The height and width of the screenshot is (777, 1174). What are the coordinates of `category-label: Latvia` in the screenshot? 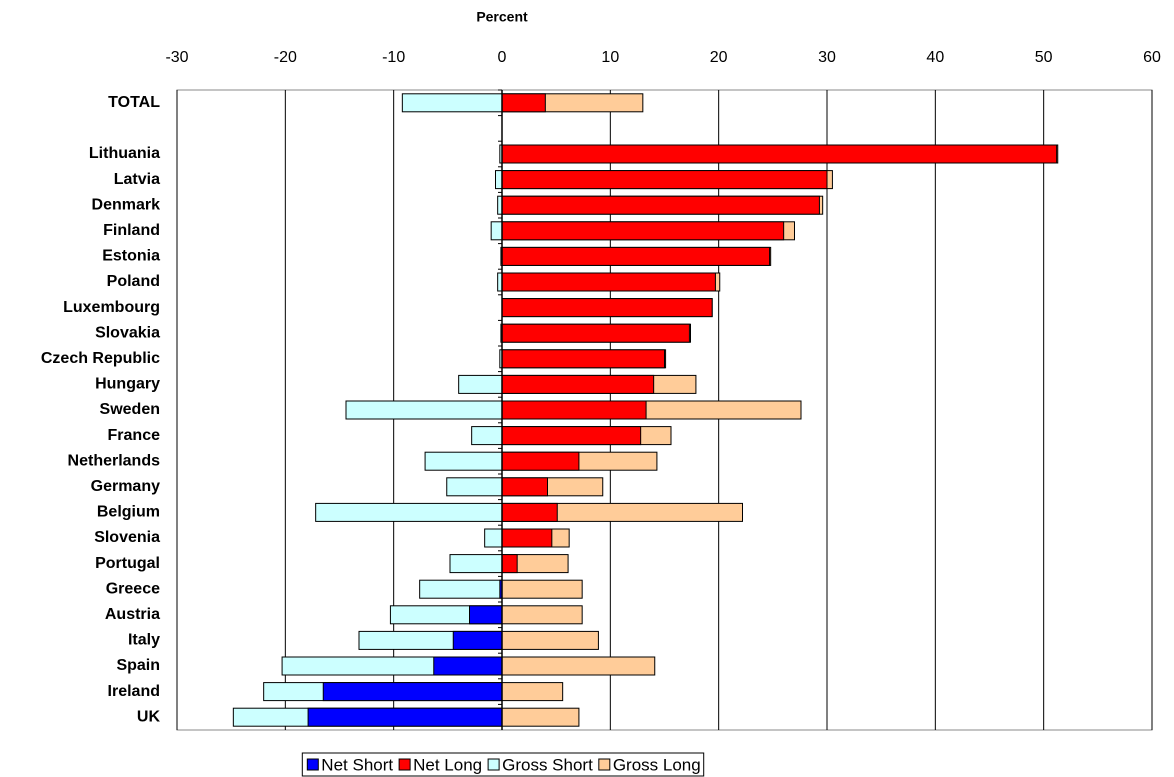 It's located at (137, 179).